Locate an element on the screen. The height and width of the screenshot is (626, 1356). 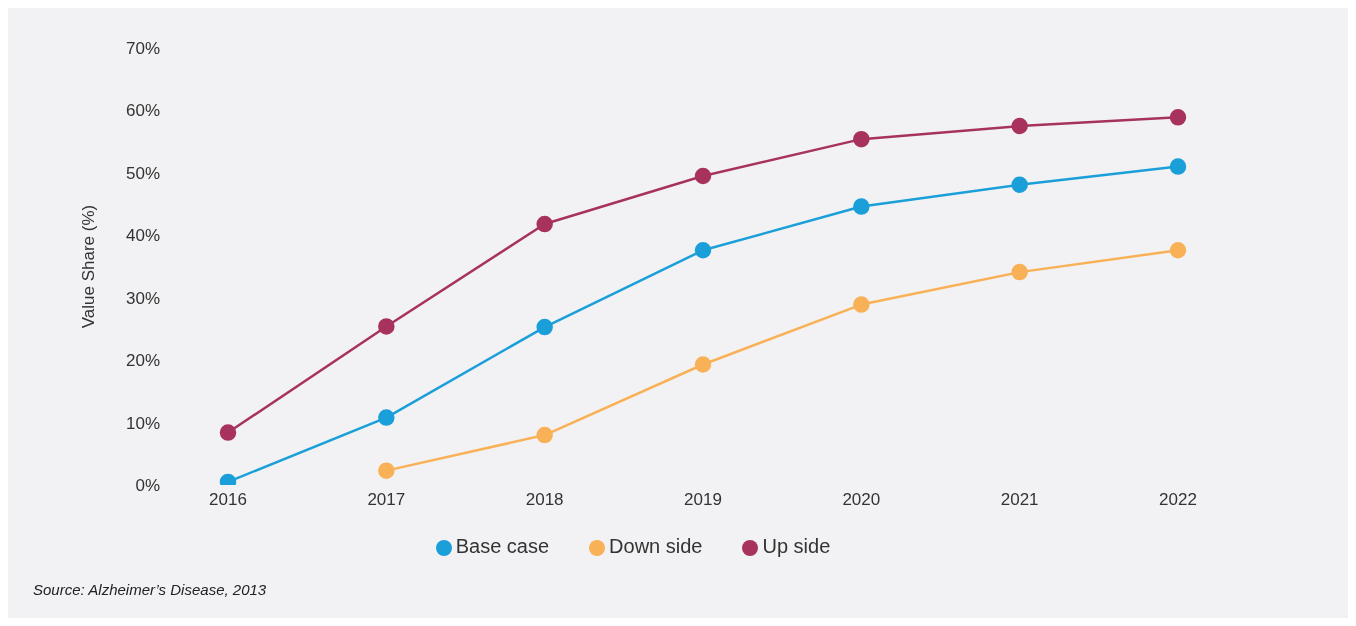
y-tick-label: 40% is located at coordinates (142, 236).